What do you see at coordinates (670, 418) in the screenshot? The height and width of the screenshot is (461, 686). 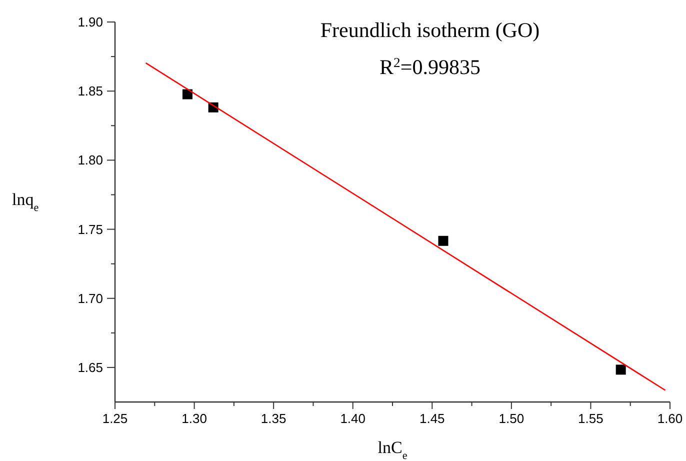 I see `x-tick-label: 1.60` at bounding box center [670, 418].